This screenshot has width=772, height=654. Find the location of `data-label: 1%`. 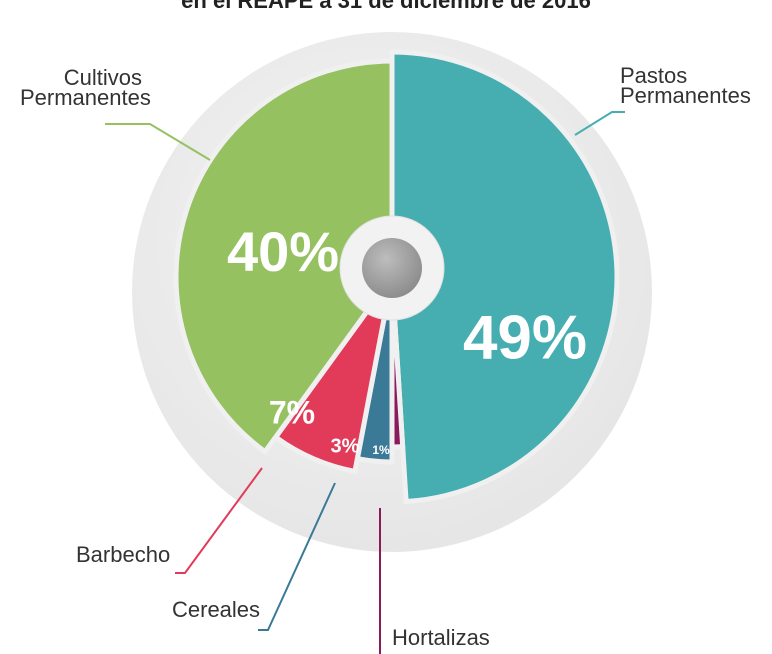

data-label: 1% is located at coordinates (381, 450).